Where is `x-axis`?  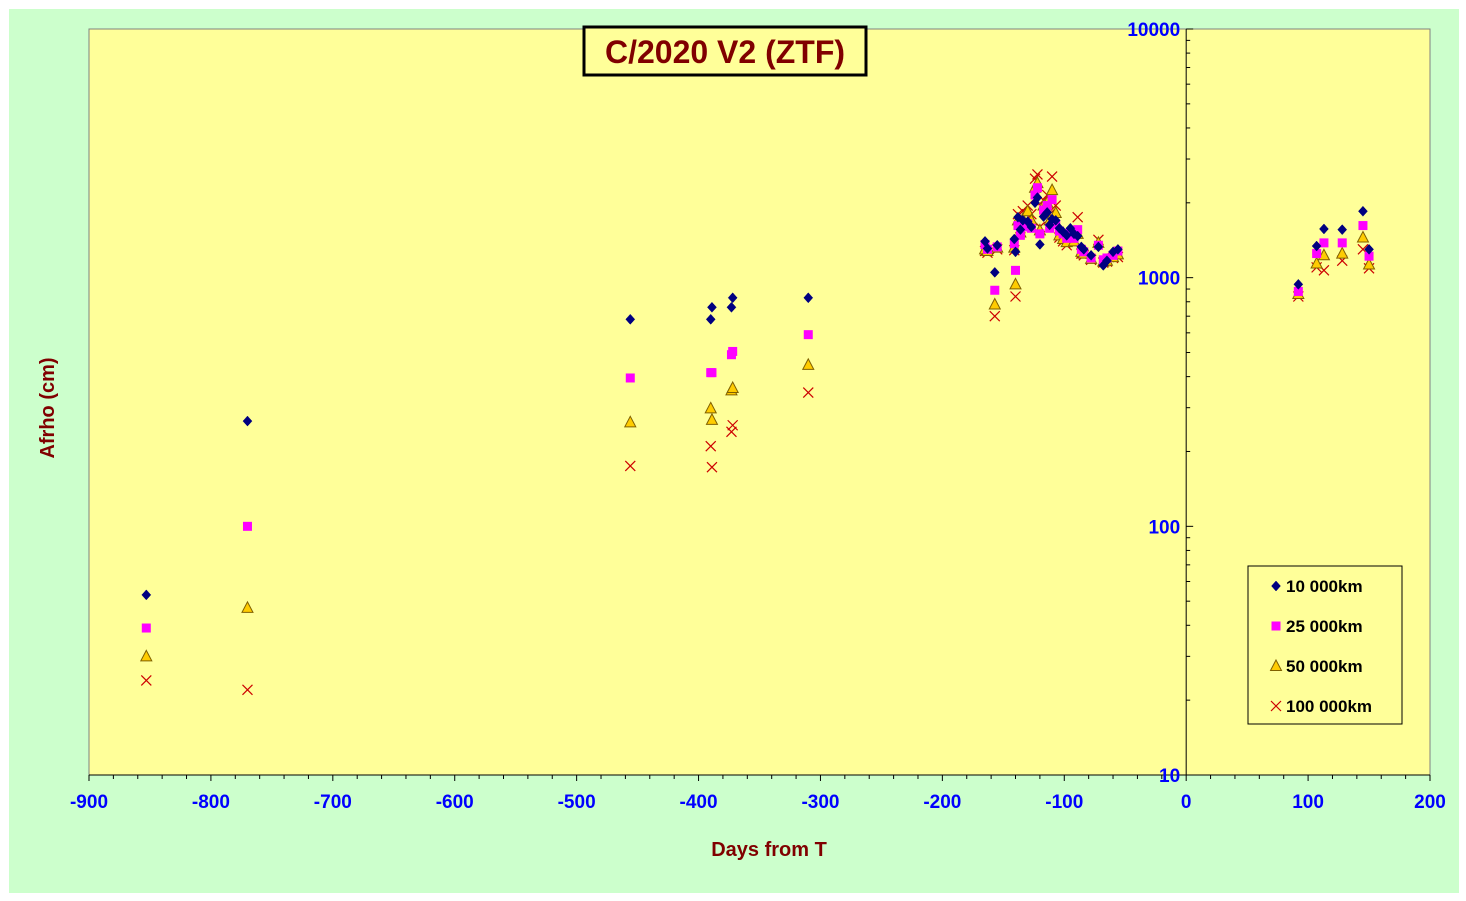
x-axis is located at coordinates (759, 777).